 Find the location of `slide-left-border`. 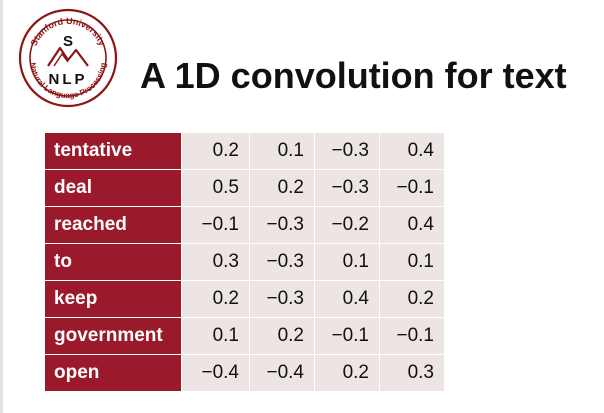

slide-left-border is located at coordinates (1, 206).